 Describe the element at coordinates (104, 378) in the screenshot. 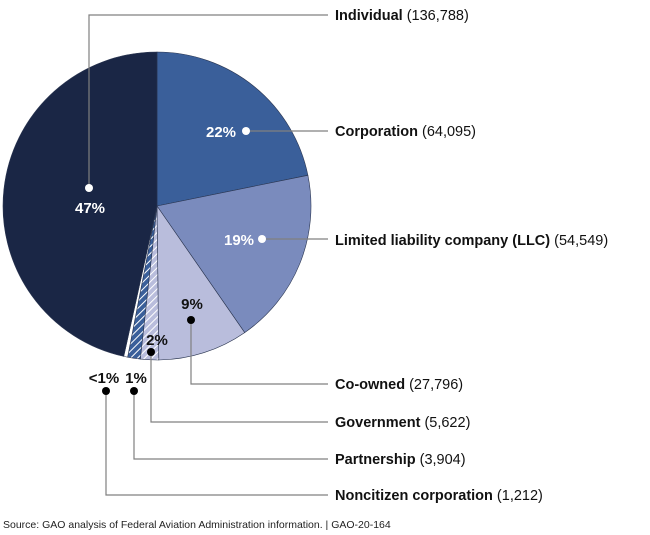

I see `pct-label: <1%` at that location.